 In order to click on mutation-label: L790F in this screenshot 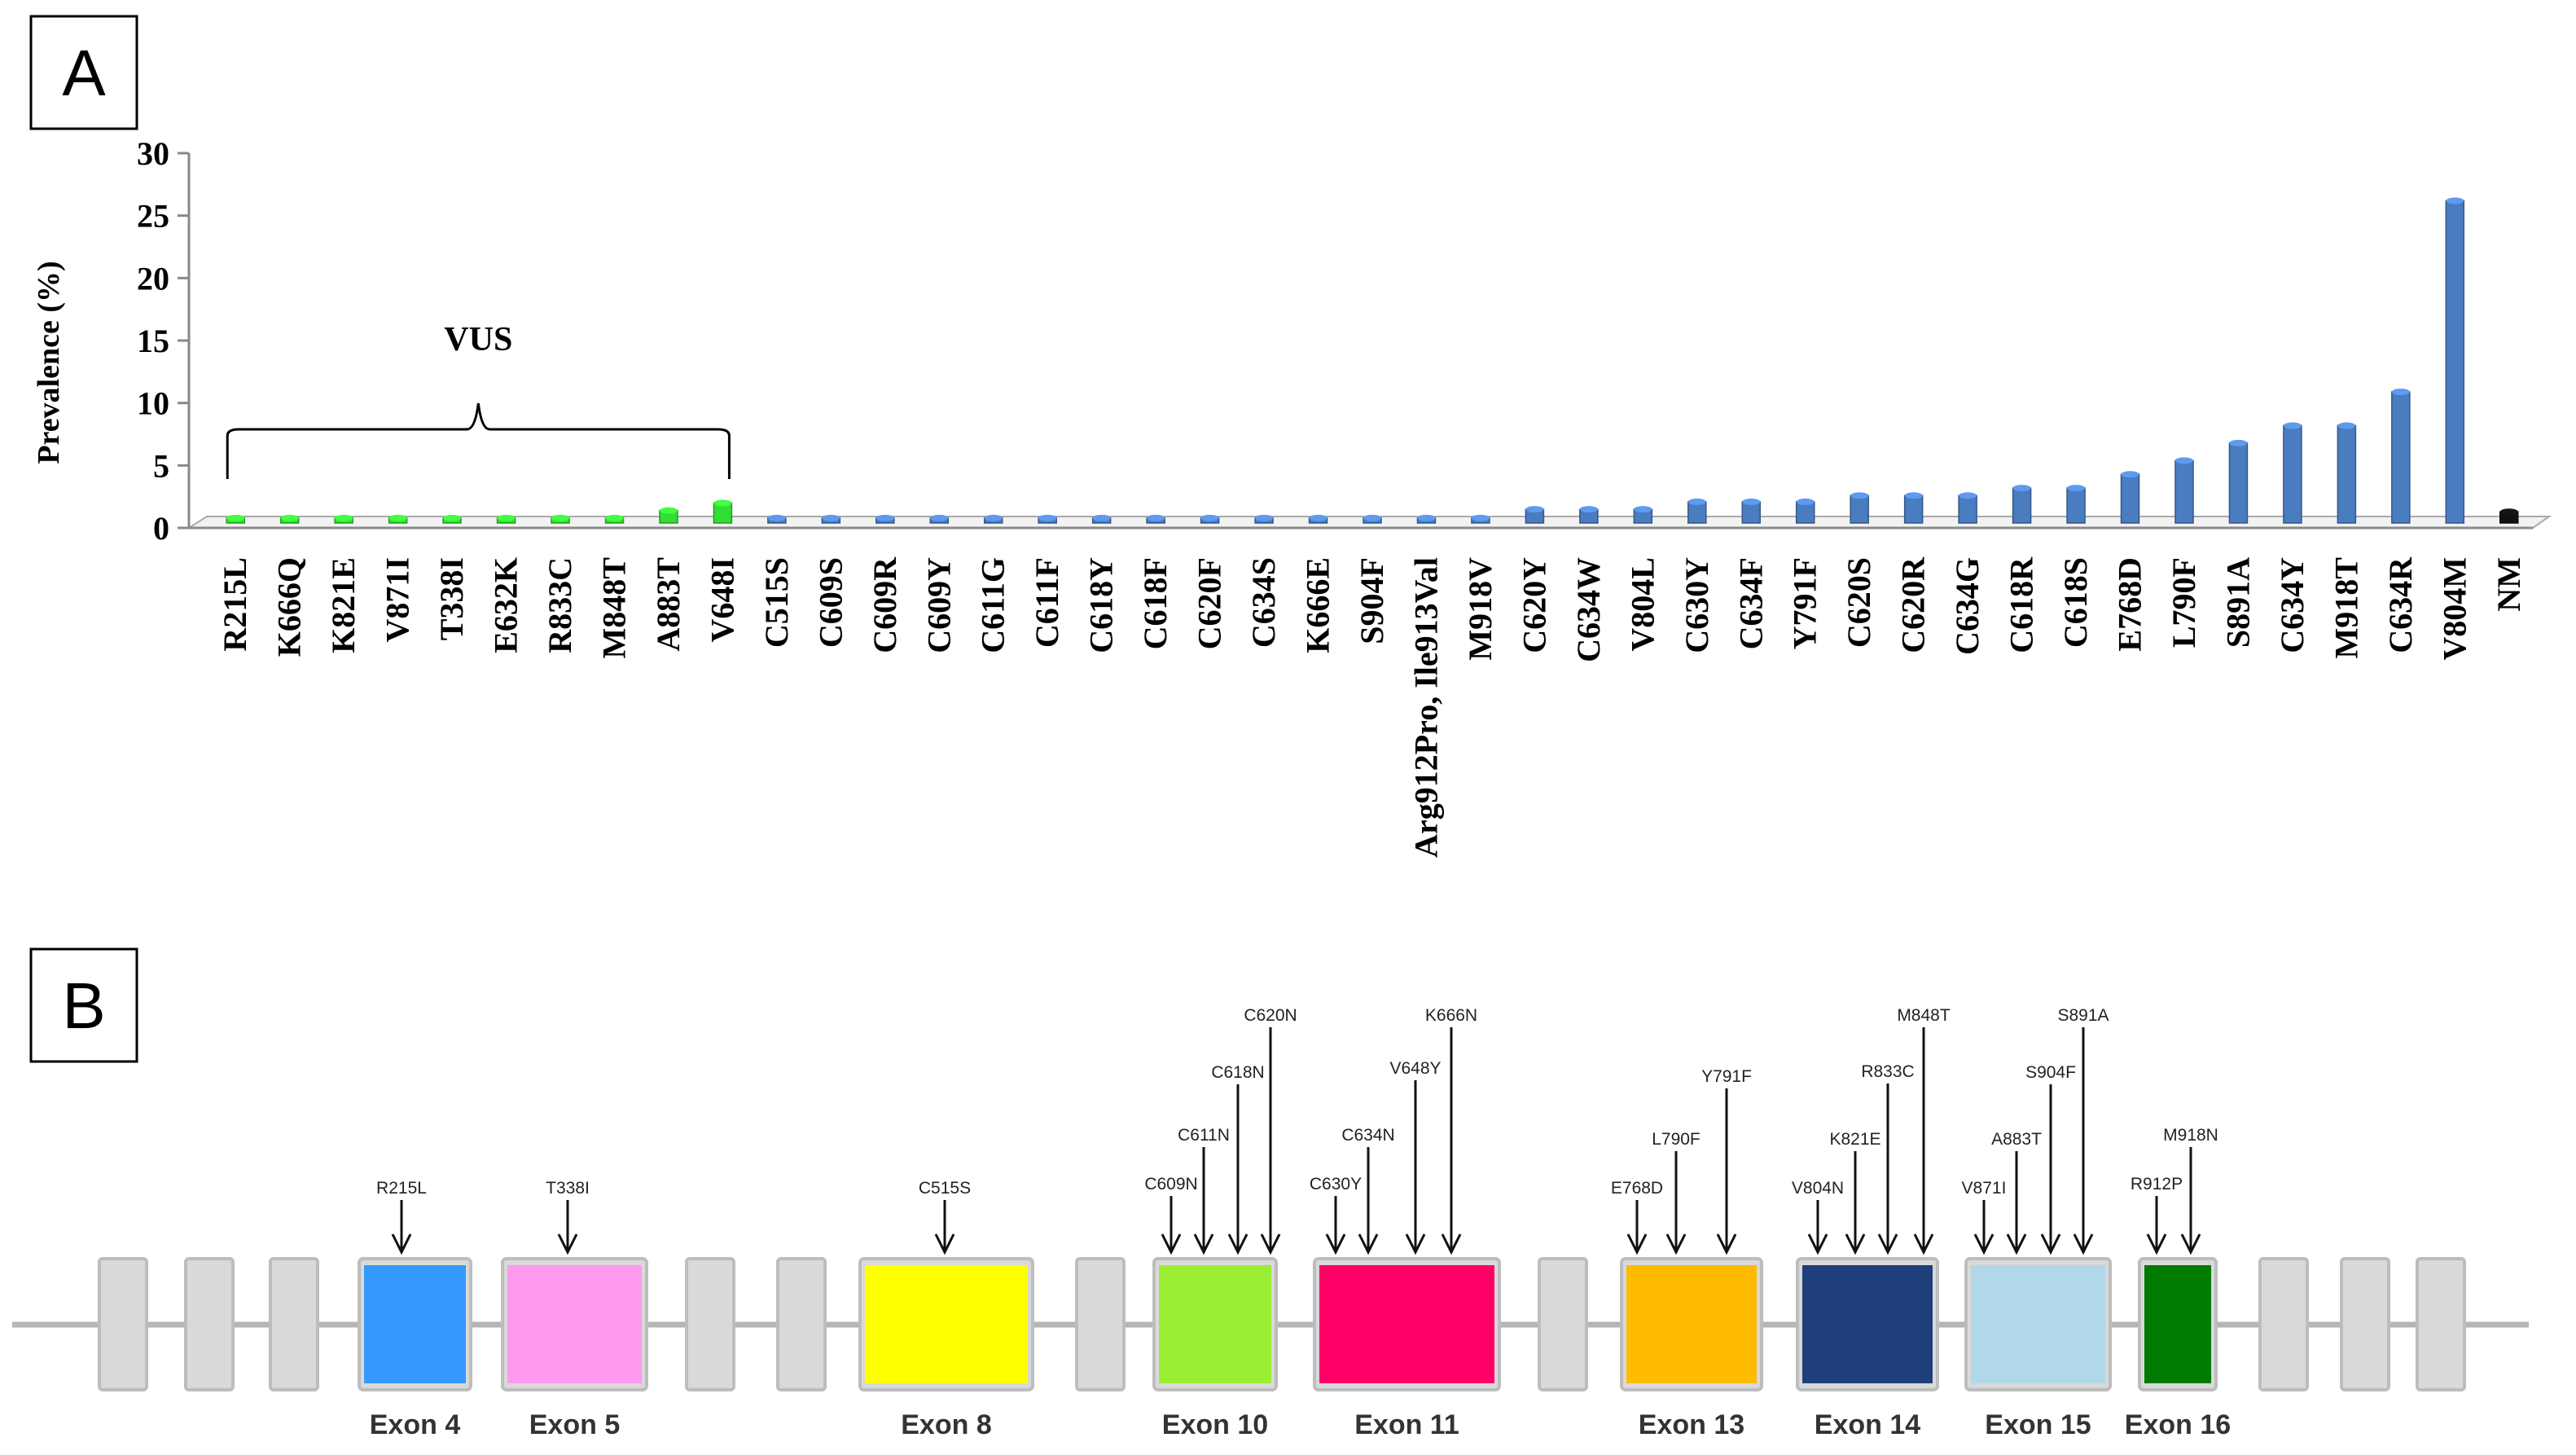, I will do `click(1676, 1140)`.